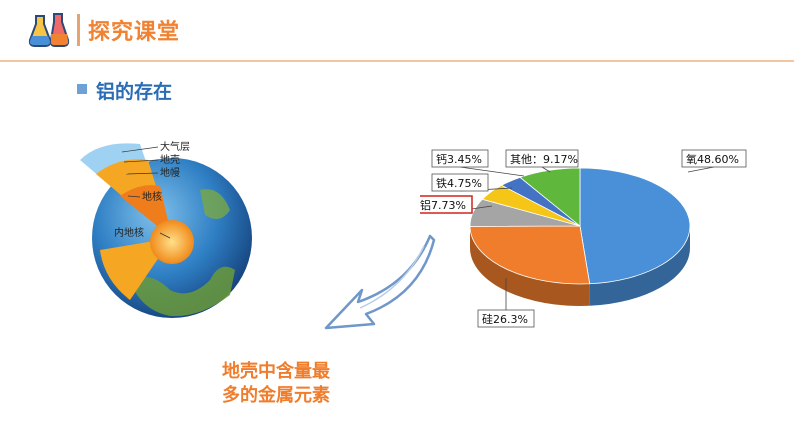 The width and height of the screenshot is (794, 447). I want to click on pie-label-钙: 钙3.45%, so click(478, 163).